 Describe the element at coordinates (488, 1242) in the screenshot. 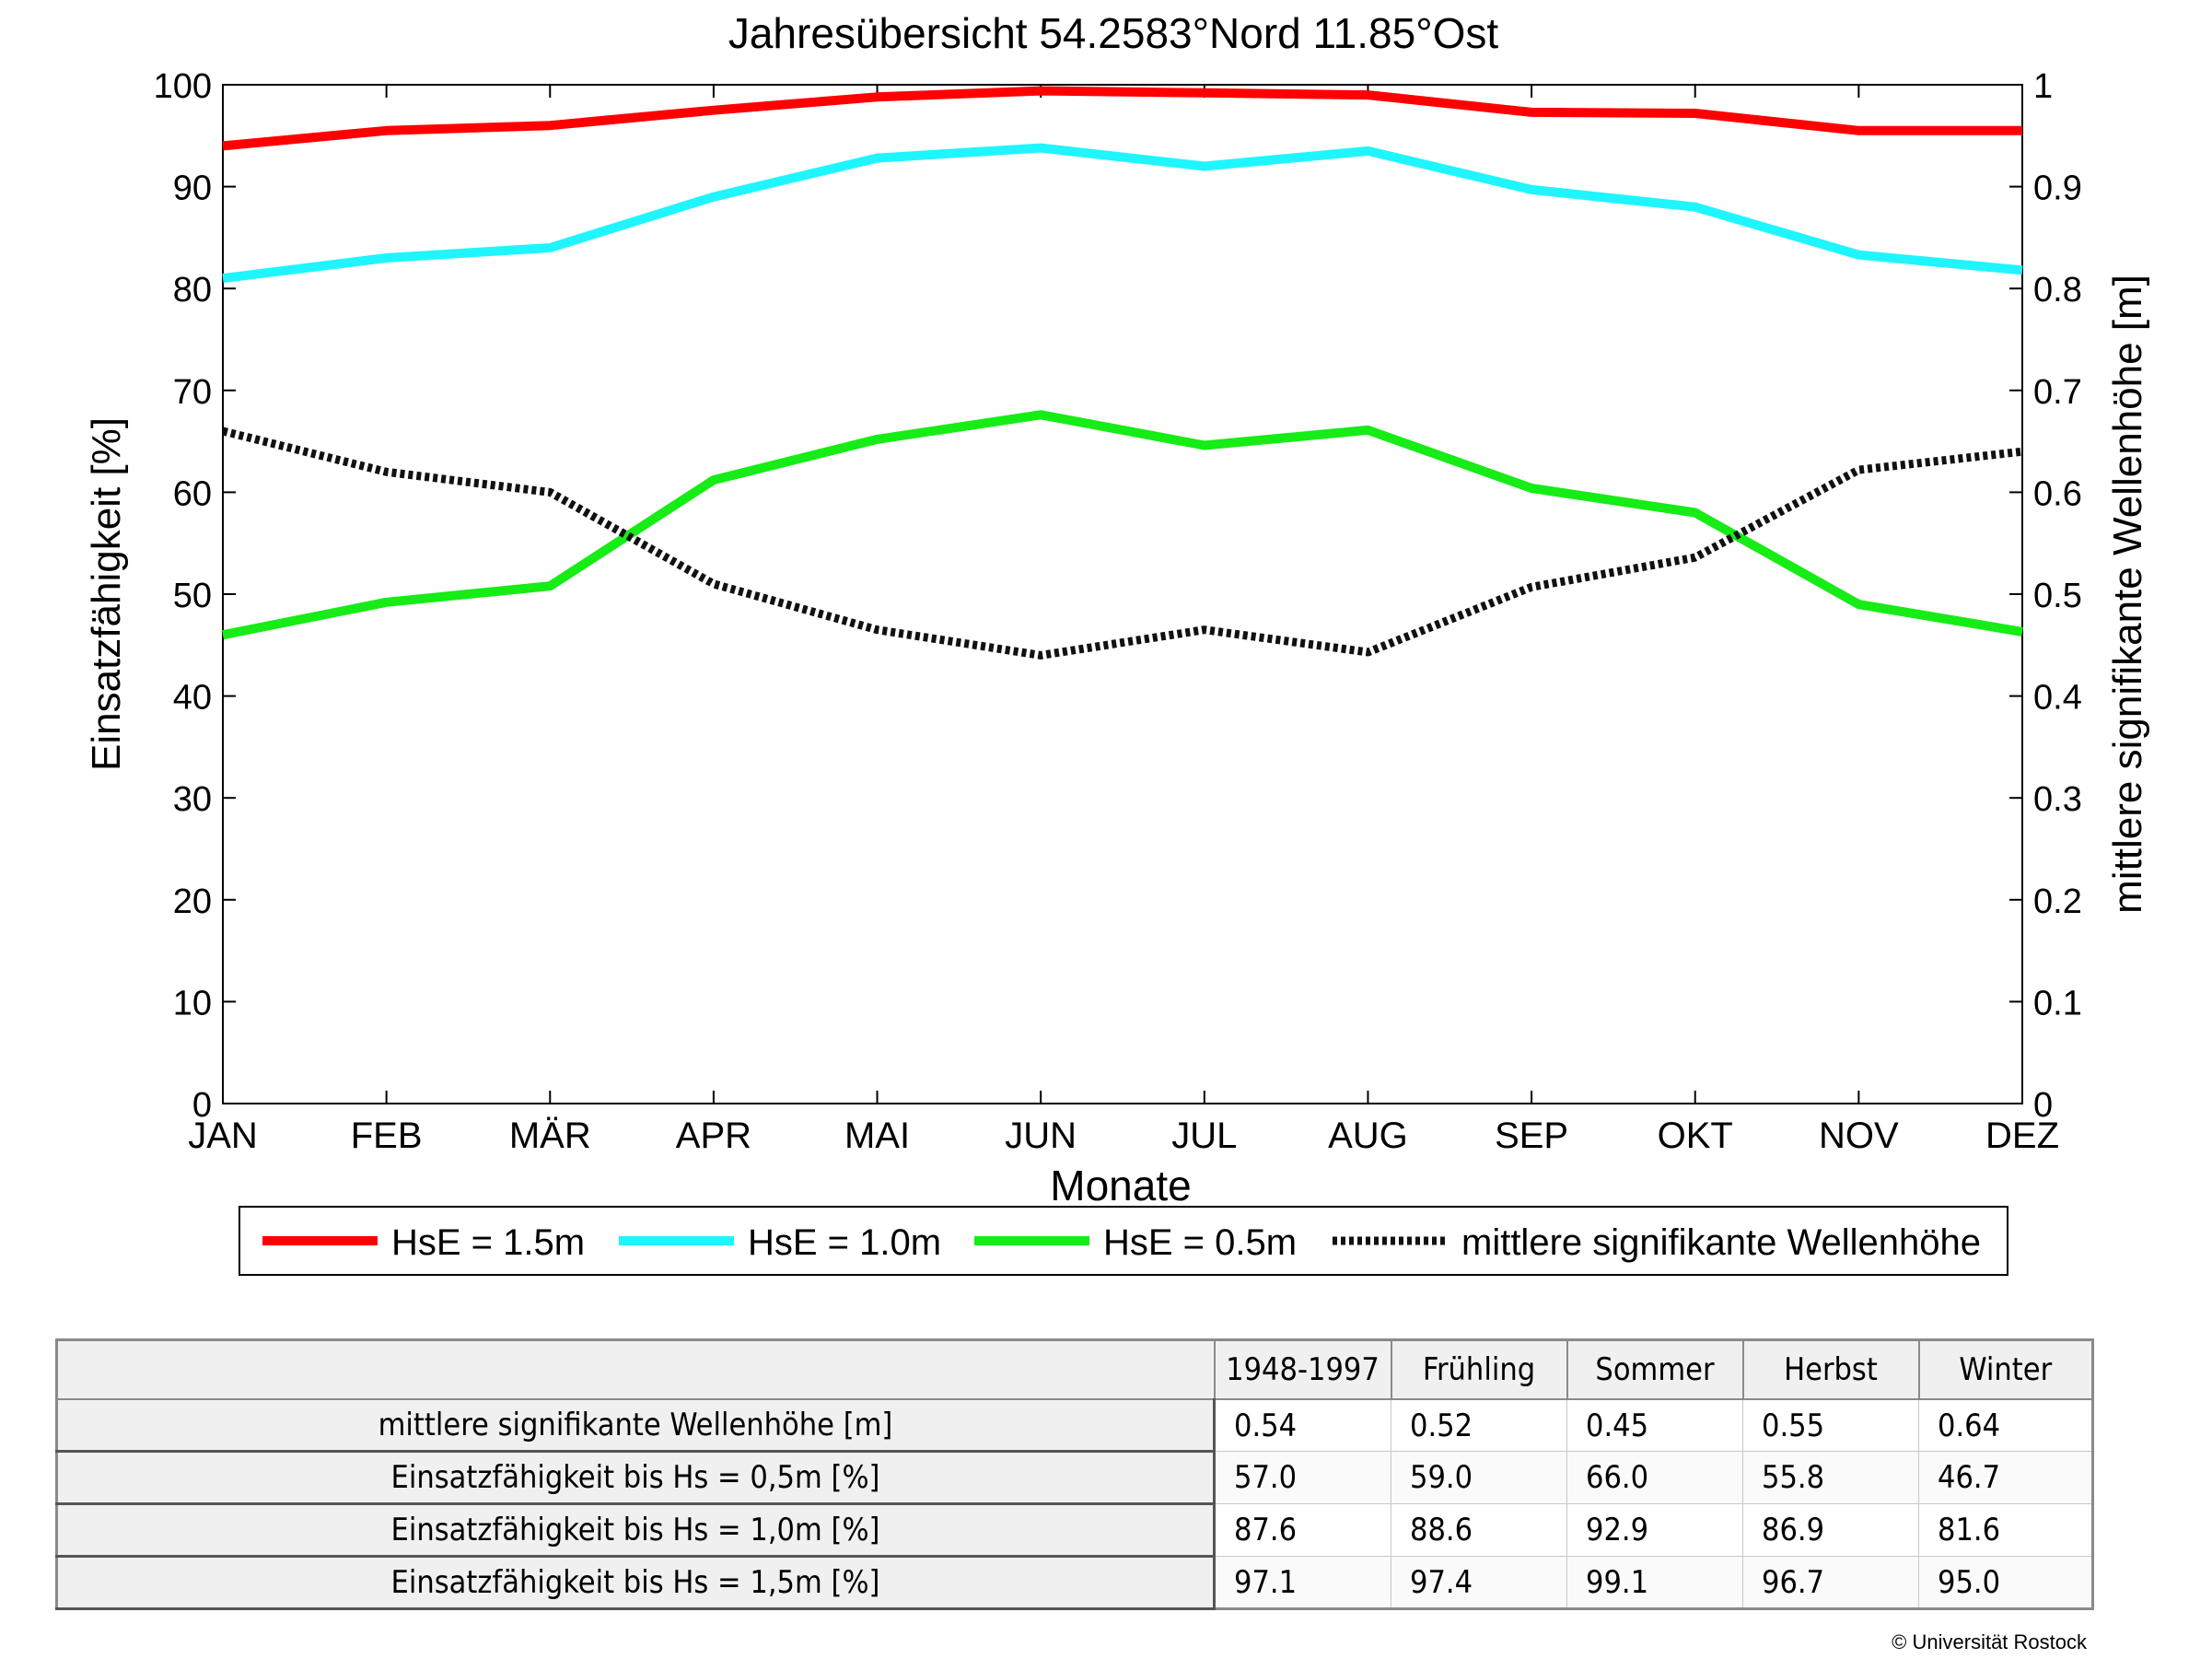

I see `legend-label: HsE = 1.5m` at that location.